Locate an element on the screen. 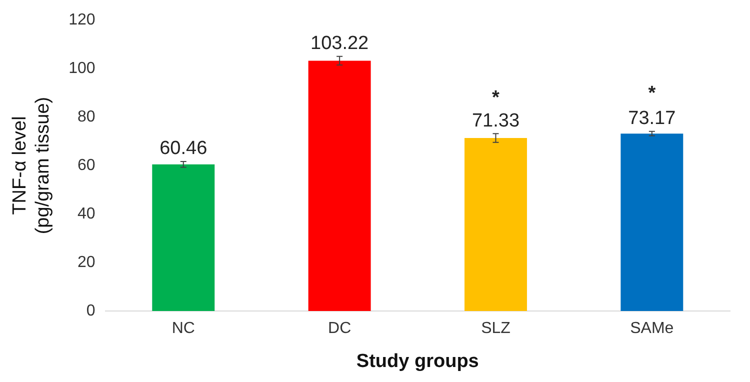  x-tick-label: DC is located at coordinates (340, 329).